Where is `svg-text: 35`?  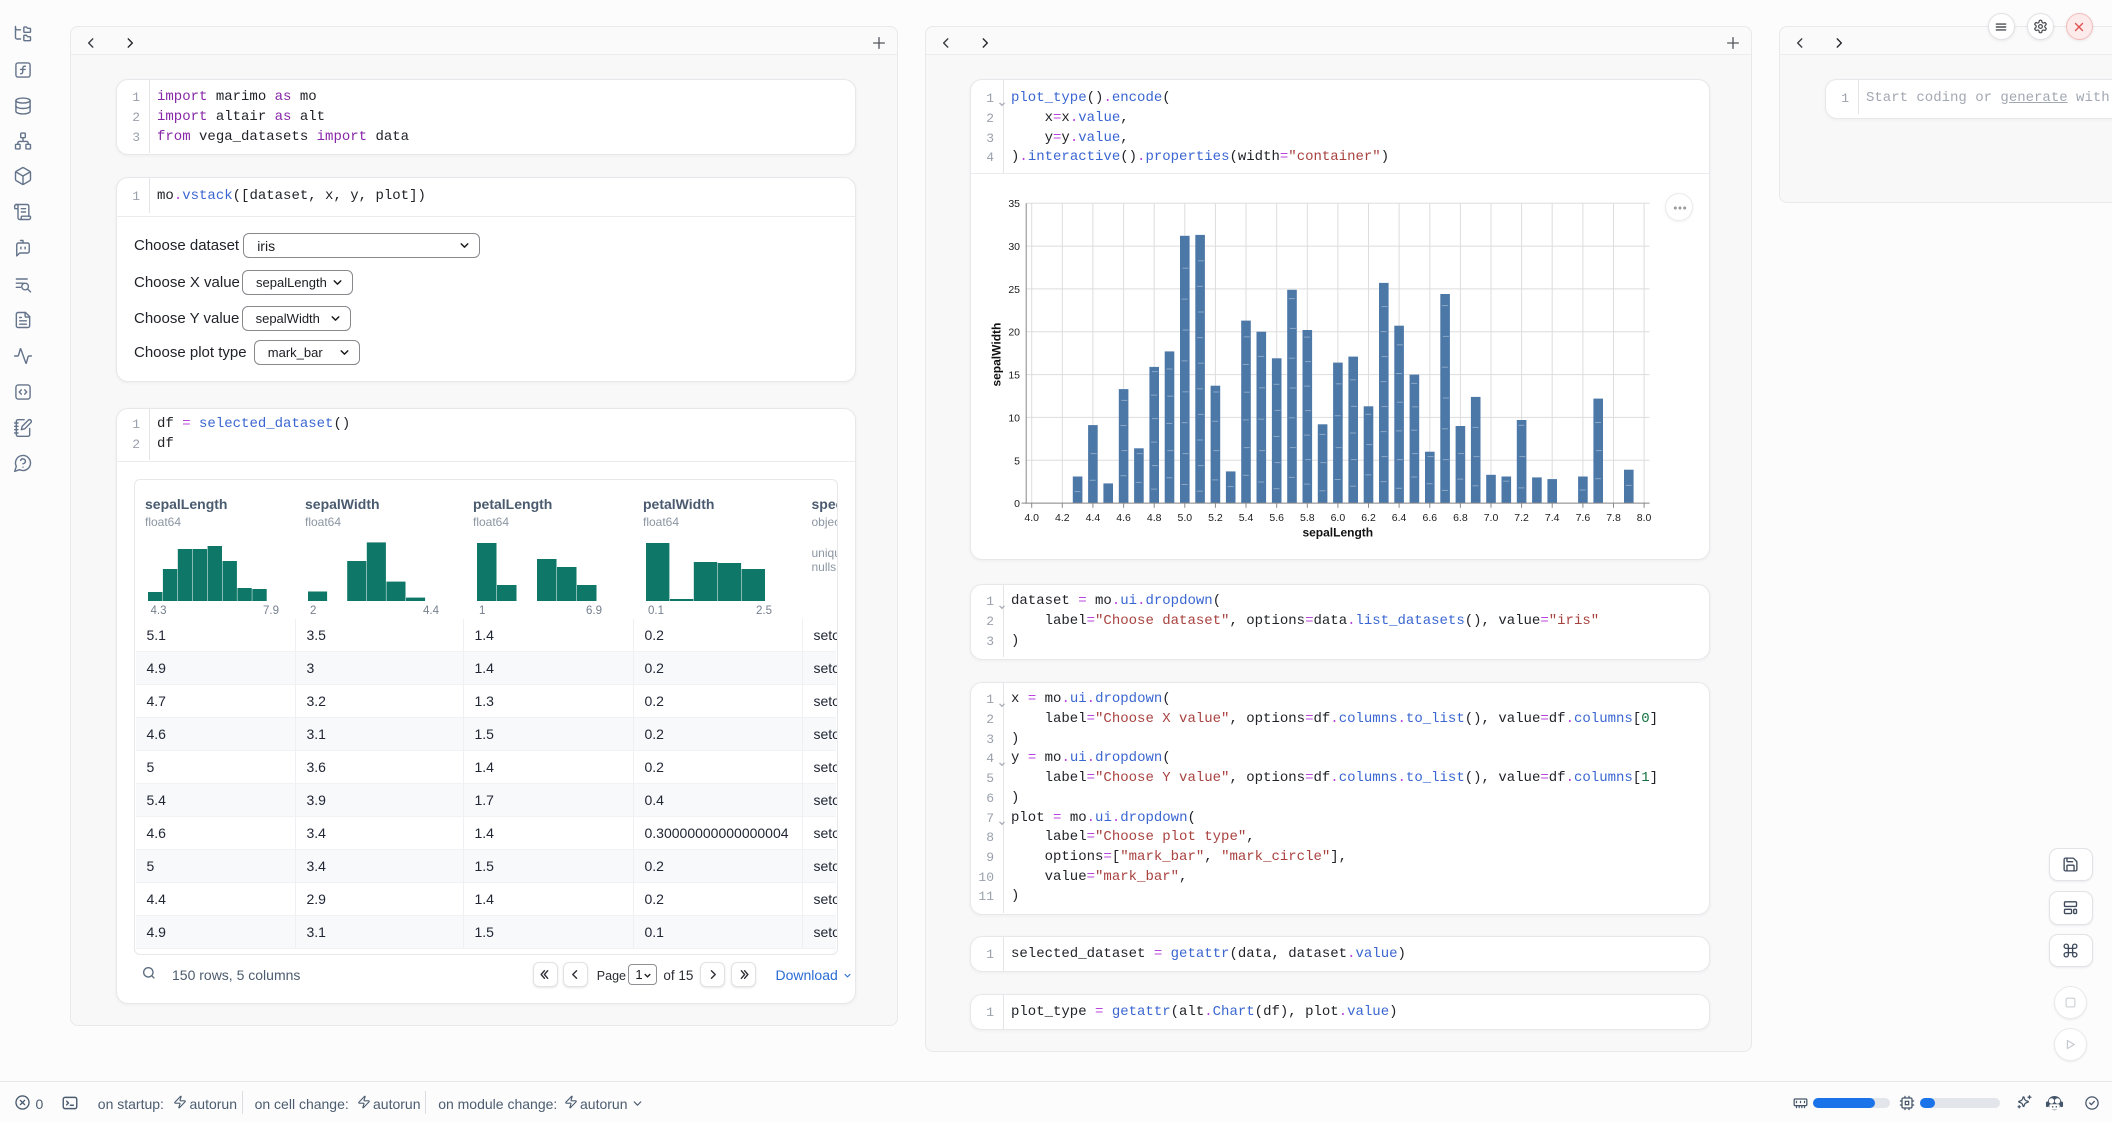 svg-text: 35 is located at coordinates (1014, 204).